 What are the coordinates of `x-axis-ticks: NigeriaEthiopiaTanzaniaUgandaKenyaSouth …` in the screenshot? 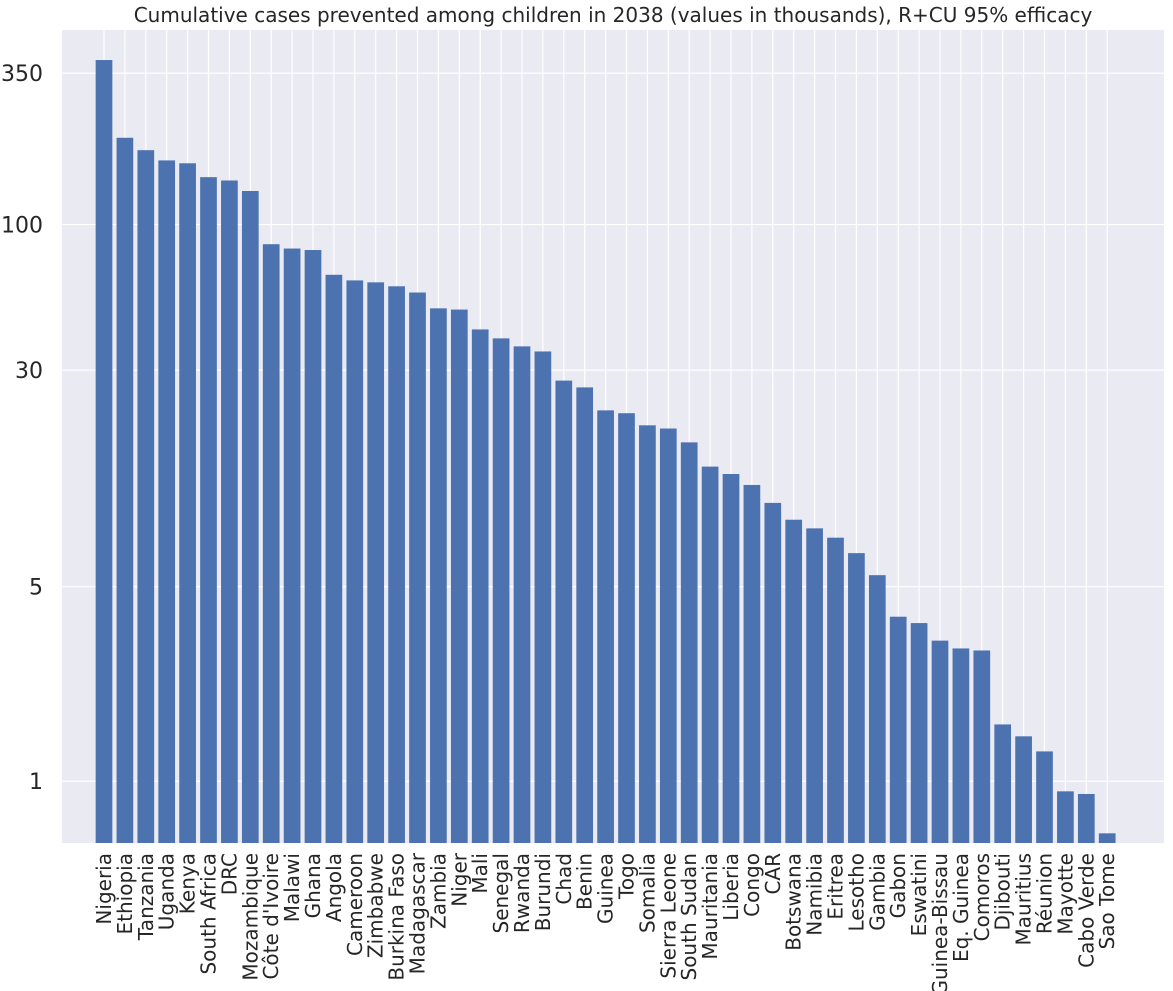 It's located at (605, 921).